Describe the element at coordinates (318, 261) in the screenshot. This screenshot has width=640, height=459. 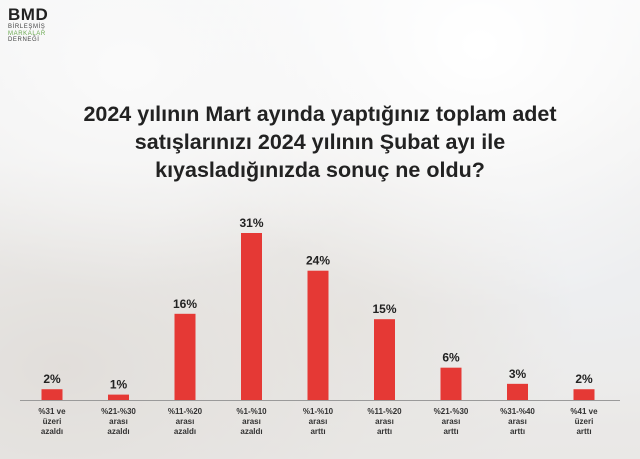
I see `data-label-4: 24%` at that location.